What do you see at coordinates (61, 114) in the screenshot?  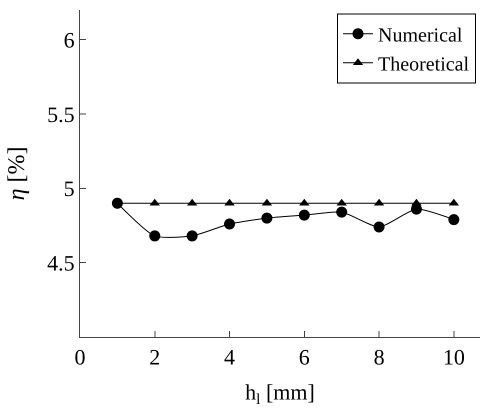 I see `y-tick-label: 5.5` at bounding box center [61, 114].